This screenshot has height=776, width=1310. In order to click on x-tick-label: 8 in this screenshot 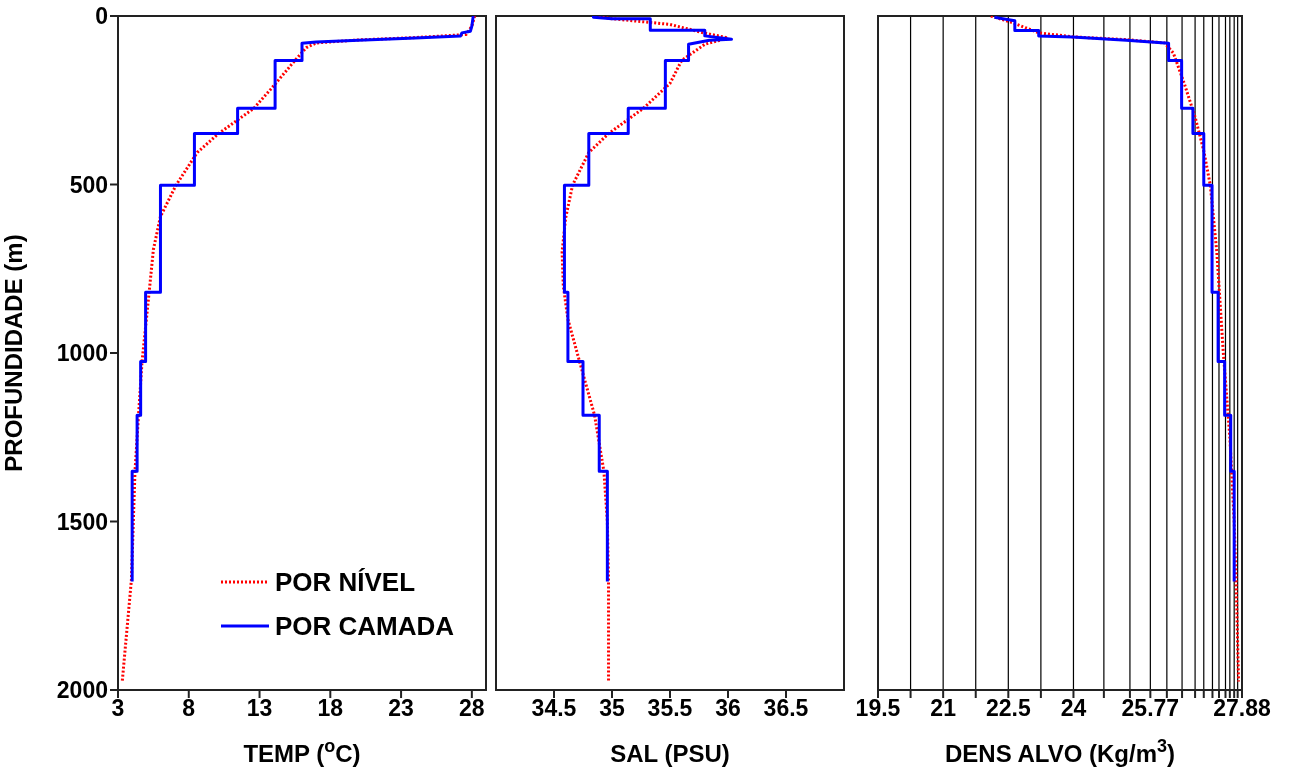, I will do `click(189, 708)`.